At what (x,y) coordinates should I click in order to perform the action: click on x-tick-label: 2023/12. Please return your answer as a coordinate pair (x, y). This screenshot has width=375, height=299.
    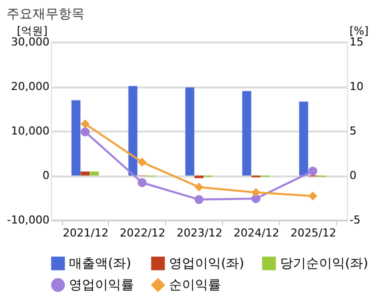
    Looking at the image, I should click on (199, 233).